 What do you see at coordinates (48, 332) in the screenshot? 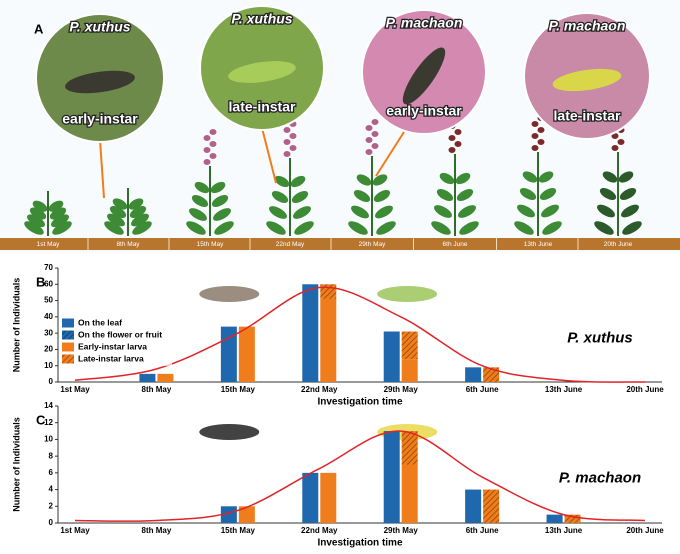
I see `y-tick-label: 30` at bounding box center [48, 332].